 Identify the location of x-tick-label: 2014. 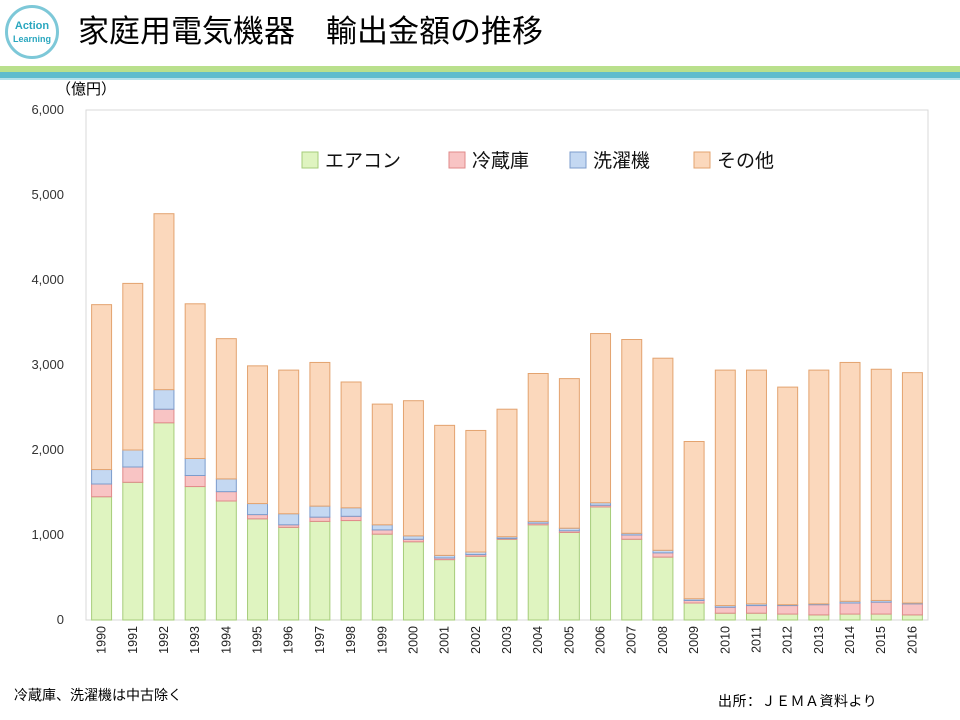
(850, 640).